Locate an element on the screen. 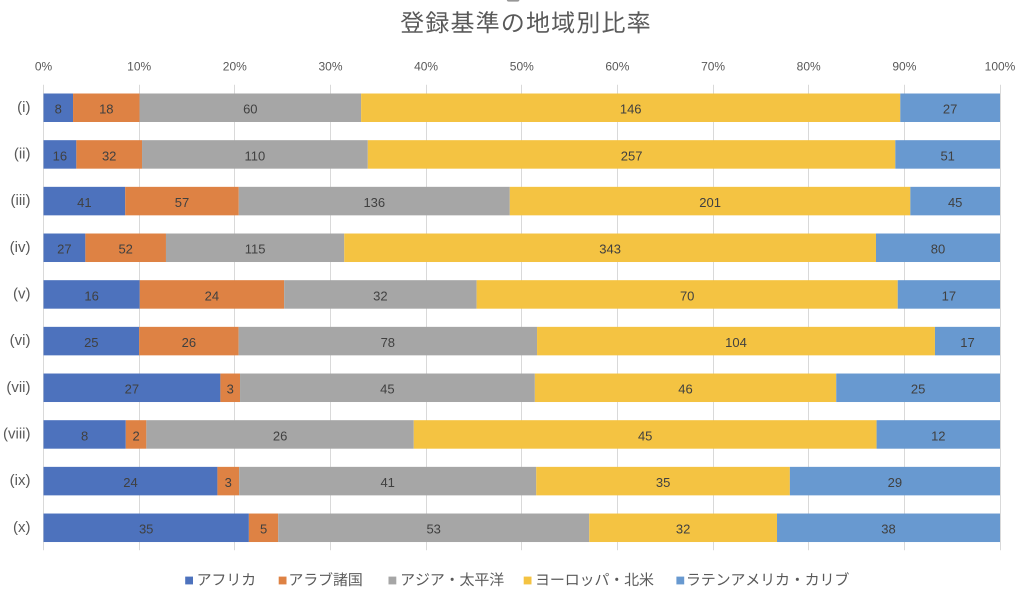 Image resolution: width=1024 pixels, height=605 pixels. svg-text: 40% is located at coordinates (426, 66).